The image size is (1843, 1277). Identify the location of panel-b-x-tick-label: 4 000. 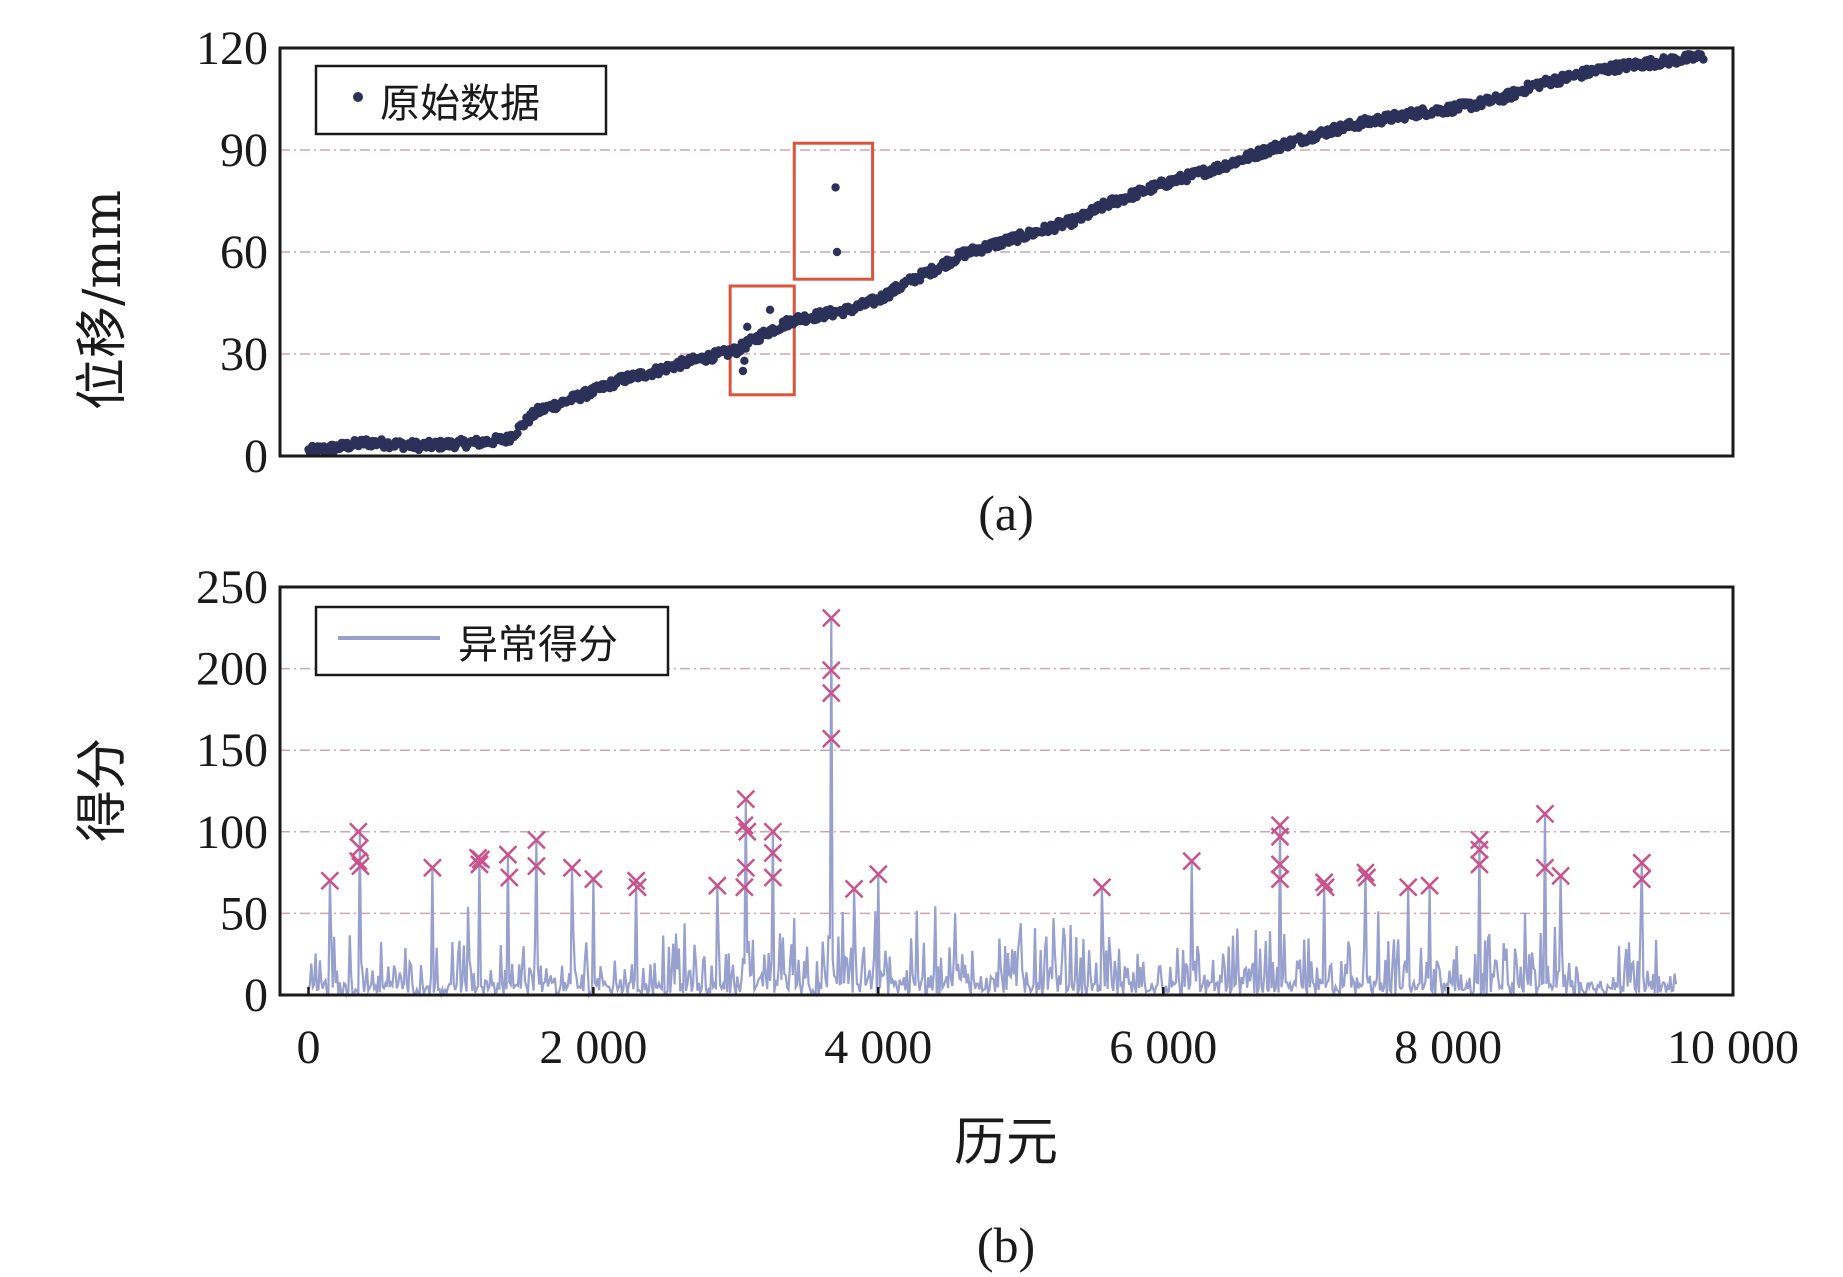
(878, 1047).